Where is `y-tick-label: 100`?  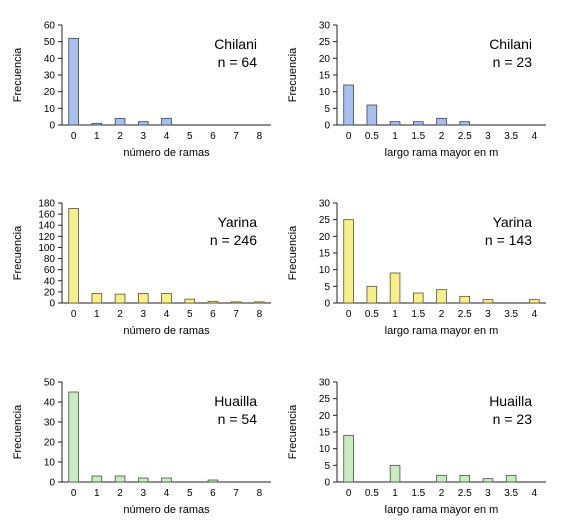
y-tick-label: 100 is located at coordinates (46, 248).